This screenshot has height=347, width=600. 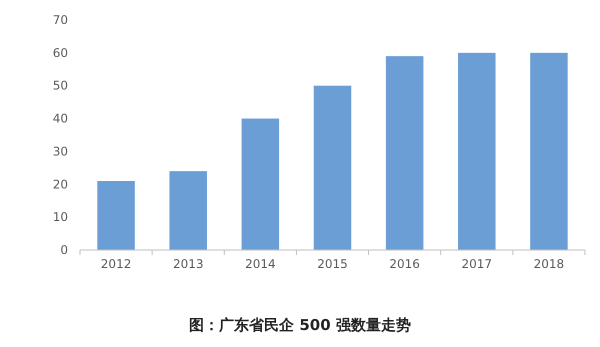 I want to click on x-tick-label: 2013, so click(x=188, y=264).